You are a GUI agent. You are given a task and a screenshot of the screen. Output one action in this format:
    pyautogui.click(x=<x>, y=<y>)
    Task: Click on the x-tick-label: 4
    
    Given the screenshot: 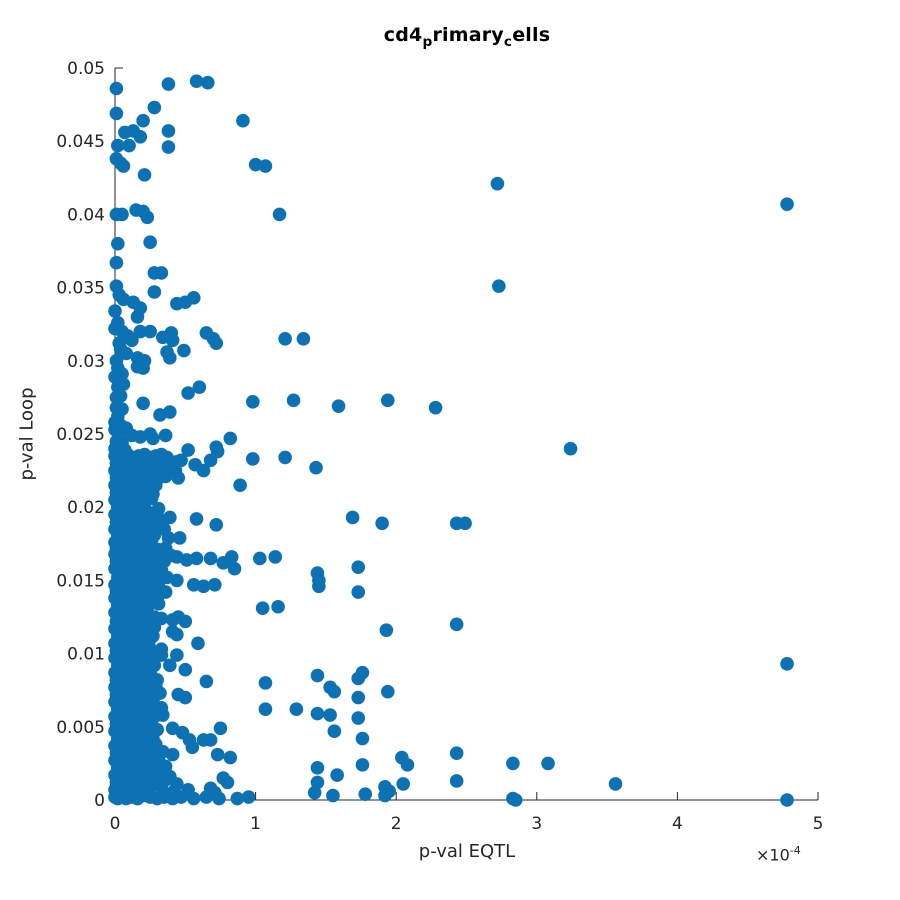 What is the action you would take?
    pyautogui.click(x=677, y=824)
    